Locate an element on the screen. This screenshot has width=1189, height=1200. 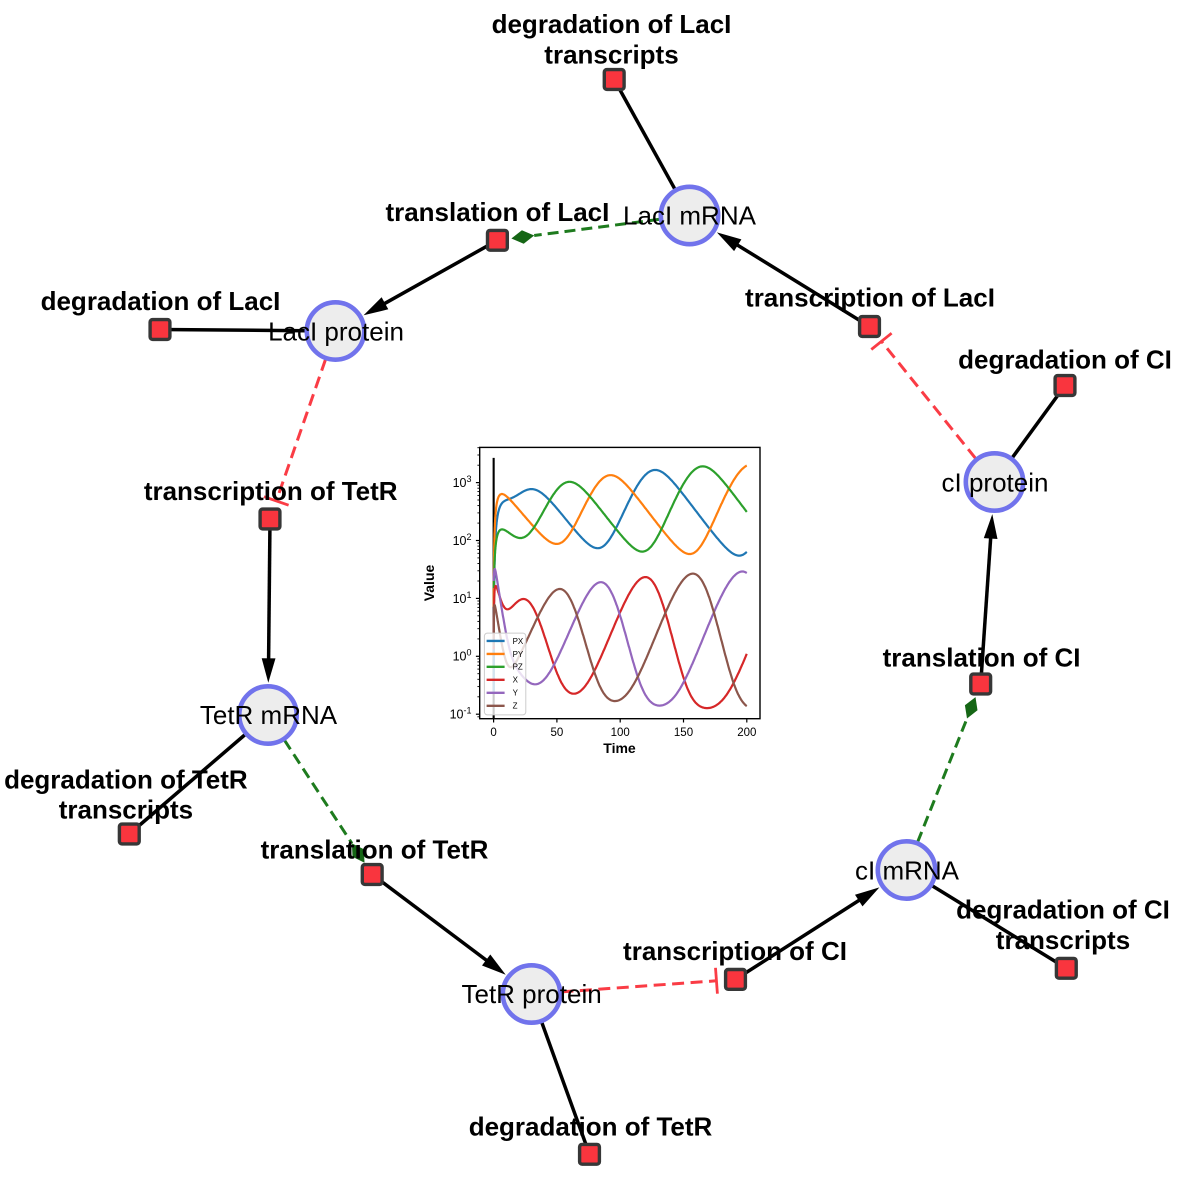
svg-text: 103 is located at coordinates (462, 482).